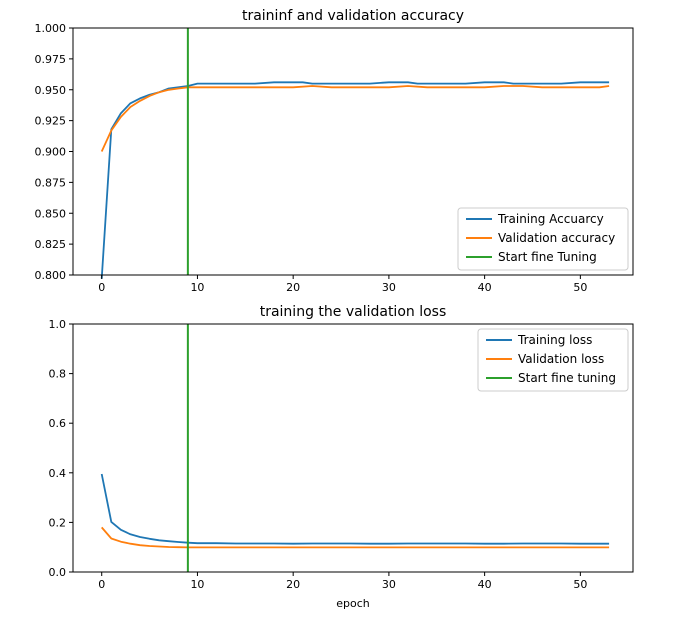  Describe the element at coordinates (58, 473) in the screenshot. I see `y-tick-label: 0.4` at that location.